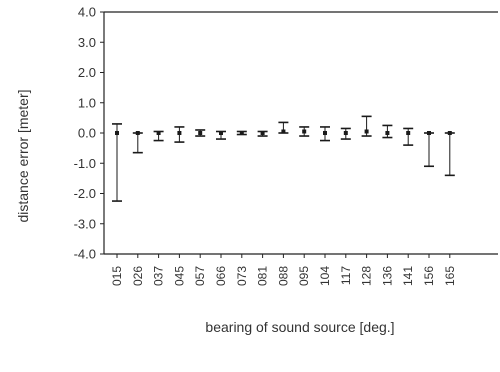 The image size is (500, 372). What do you see at coordinates (263, 276) in the screenshot?
I see `x-tick-label: 081` at bounding box center [263, 276].